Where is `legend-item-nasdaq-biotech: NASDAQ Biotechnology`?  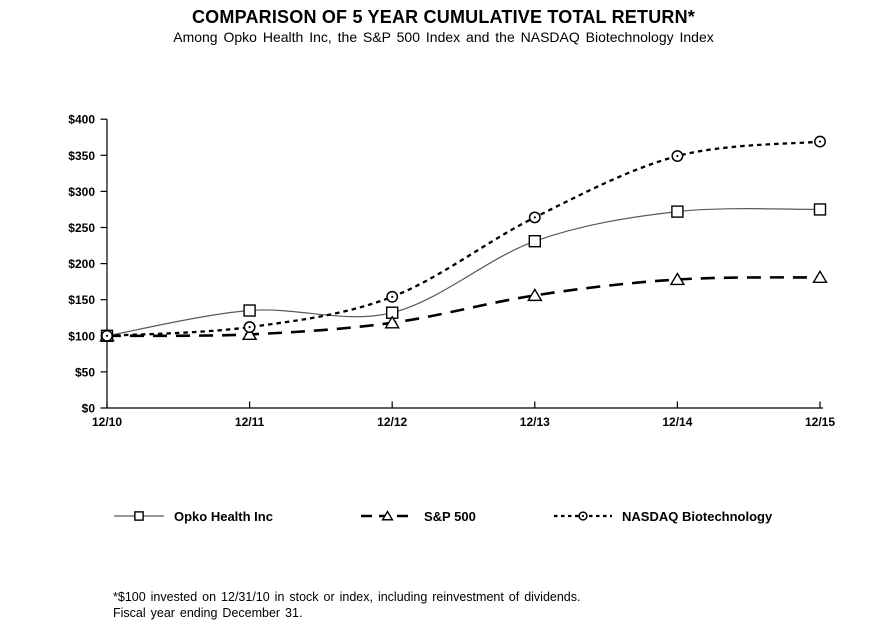 legend-item-nasdaq-biotech: NASDAQ Biotechnology is located at coordinates (662, 516).